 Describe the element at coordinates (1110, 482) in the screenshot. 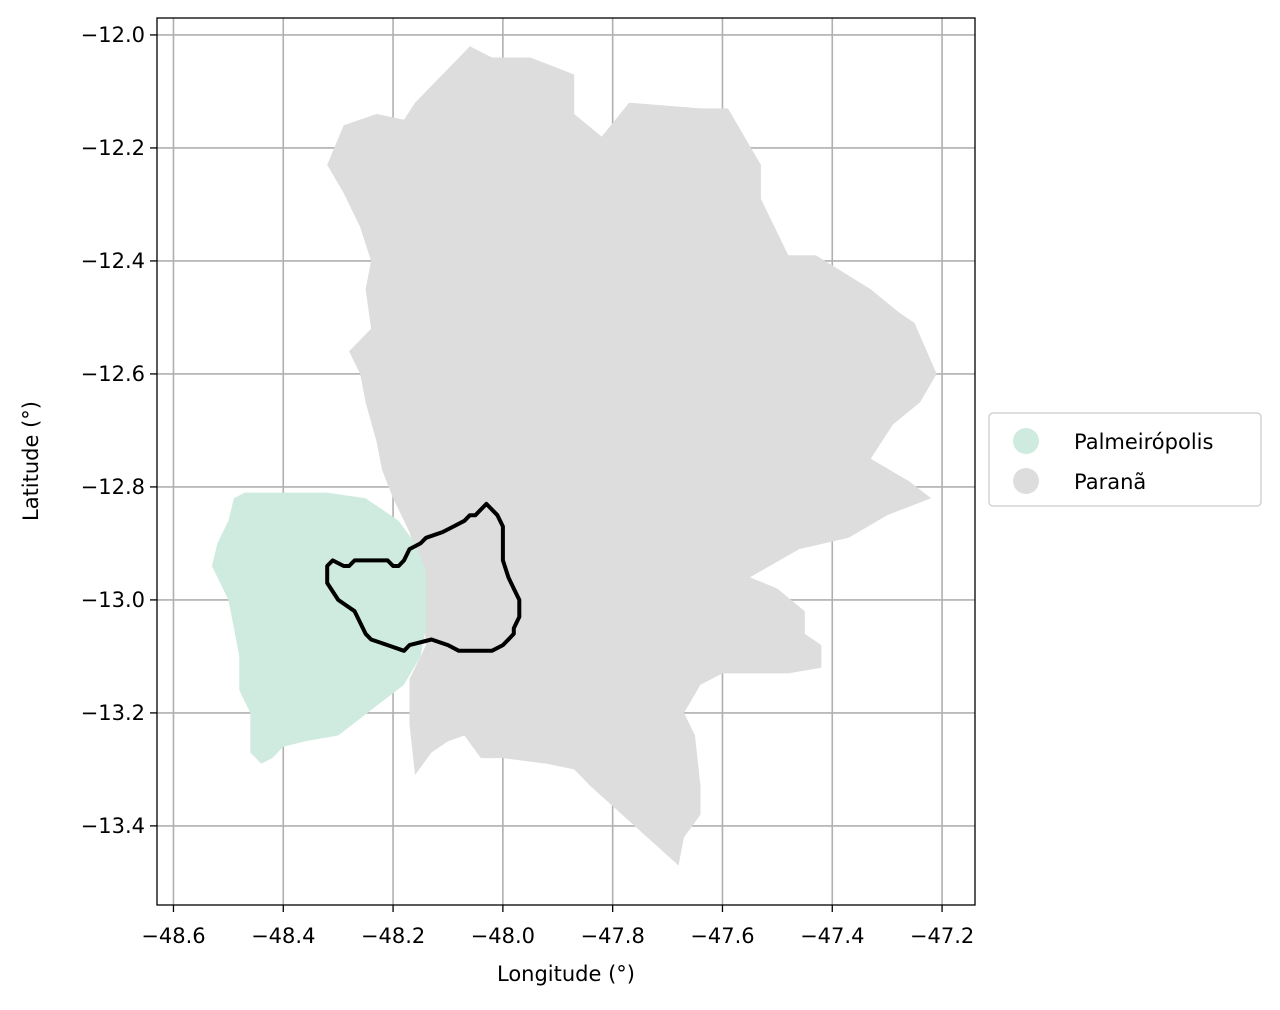

I see `legend-label-parana: Paranã` at that location.